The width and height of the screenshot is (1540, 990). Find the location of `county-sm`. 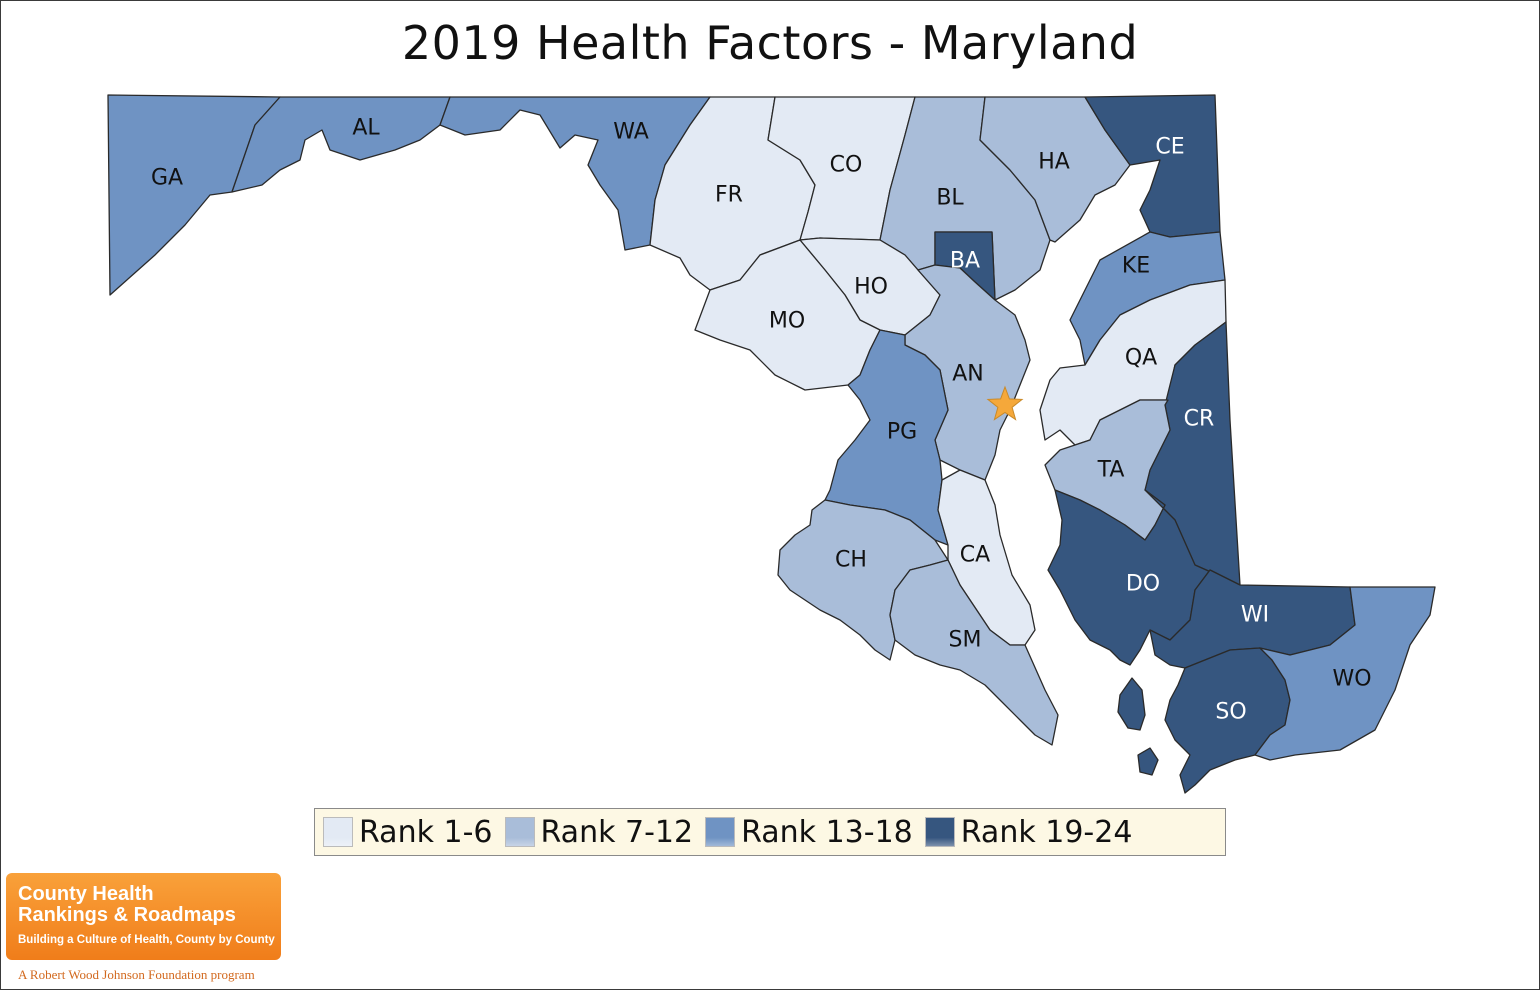

county-sm is located at coordinates (974, 652).